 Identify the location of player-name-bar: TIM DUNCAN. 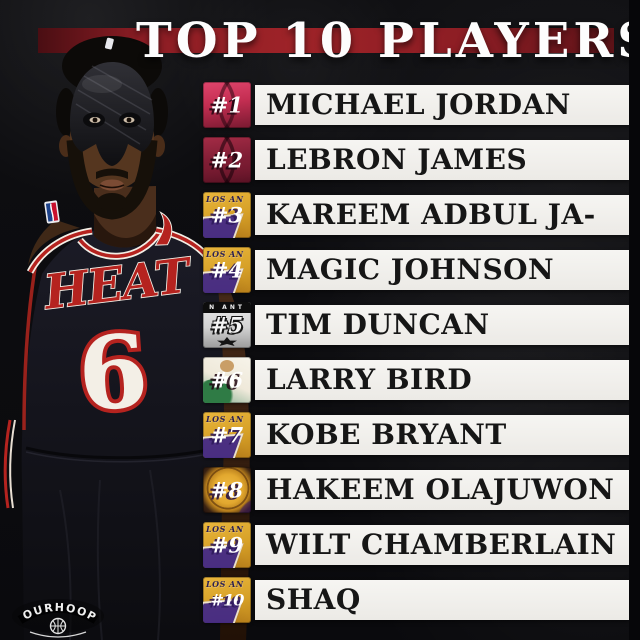
(442, 325).